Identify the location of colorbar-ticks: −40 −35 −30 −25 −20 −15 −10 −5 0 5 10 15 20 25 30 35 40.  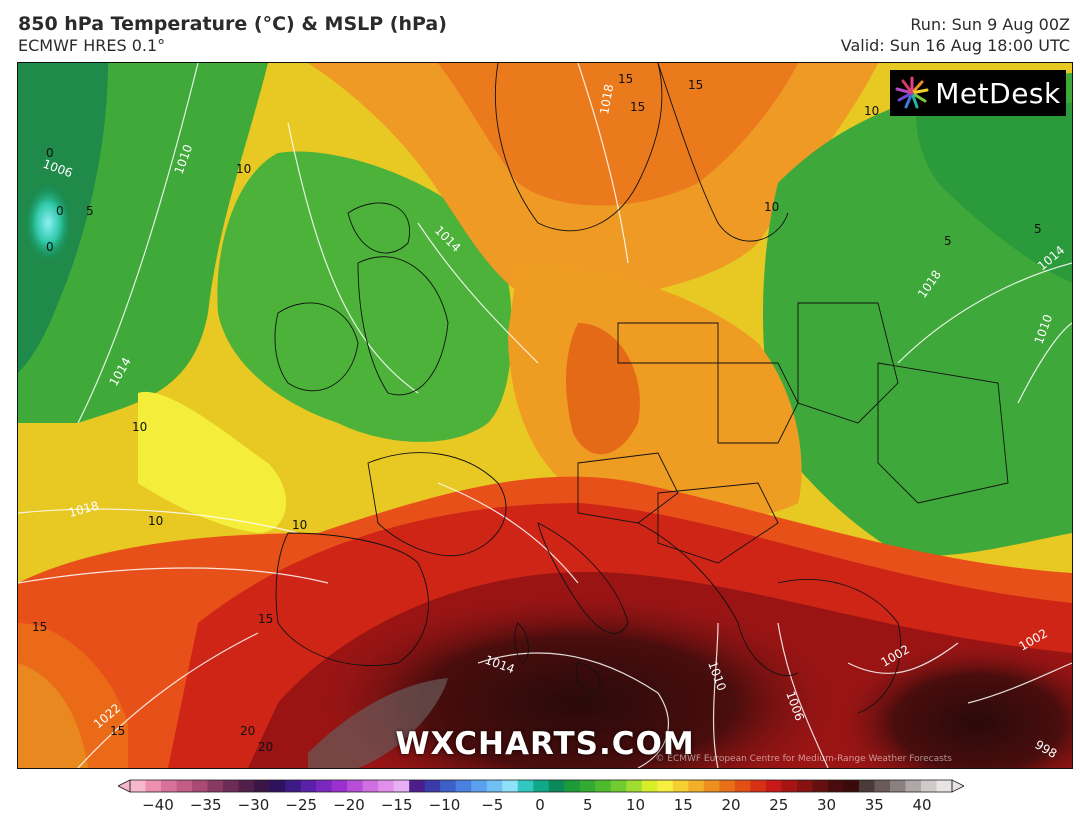
(541, 807).